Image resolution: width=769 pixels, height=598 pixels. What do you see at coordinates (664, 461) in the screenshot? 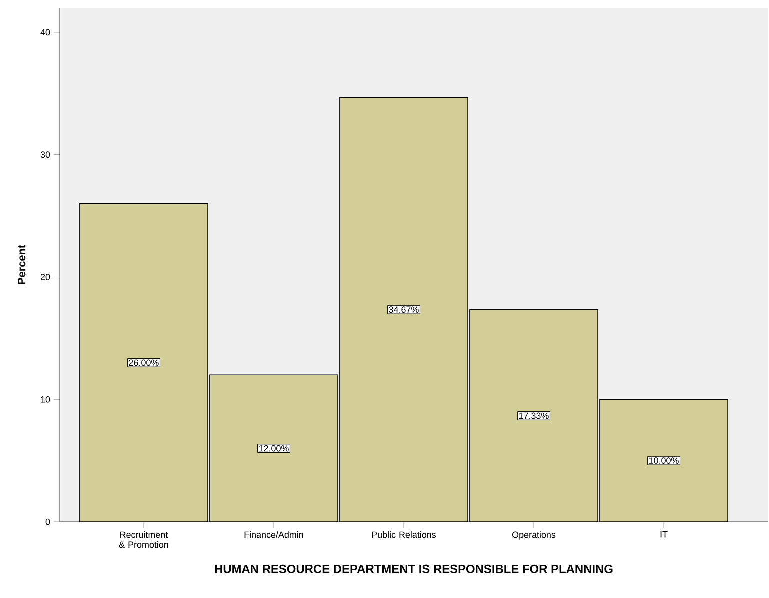
I see `data-label: 10.00%` at bounding box center [664, 461].